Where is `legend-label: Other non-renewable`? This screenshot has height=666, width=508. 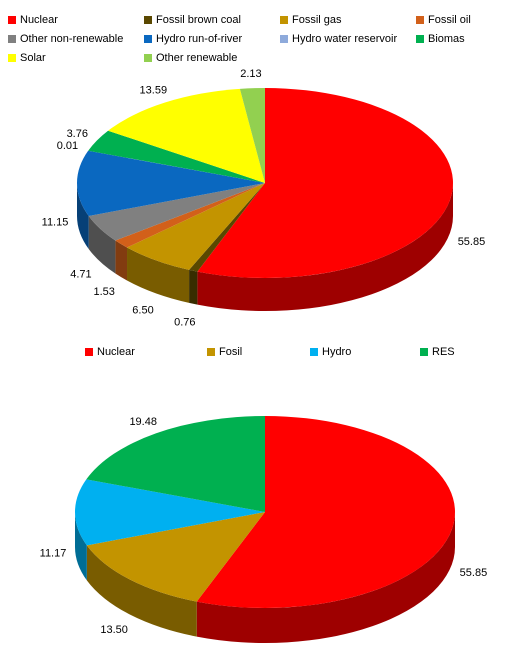
legend-label: Other non-renewable is located at coordinates (71, 39).